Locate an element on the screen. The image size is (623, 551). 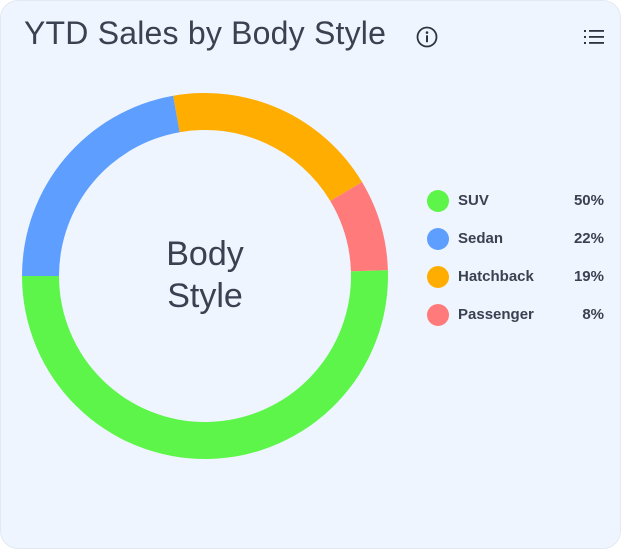
donut-slice-sedan is located at coordinates (101, 185).